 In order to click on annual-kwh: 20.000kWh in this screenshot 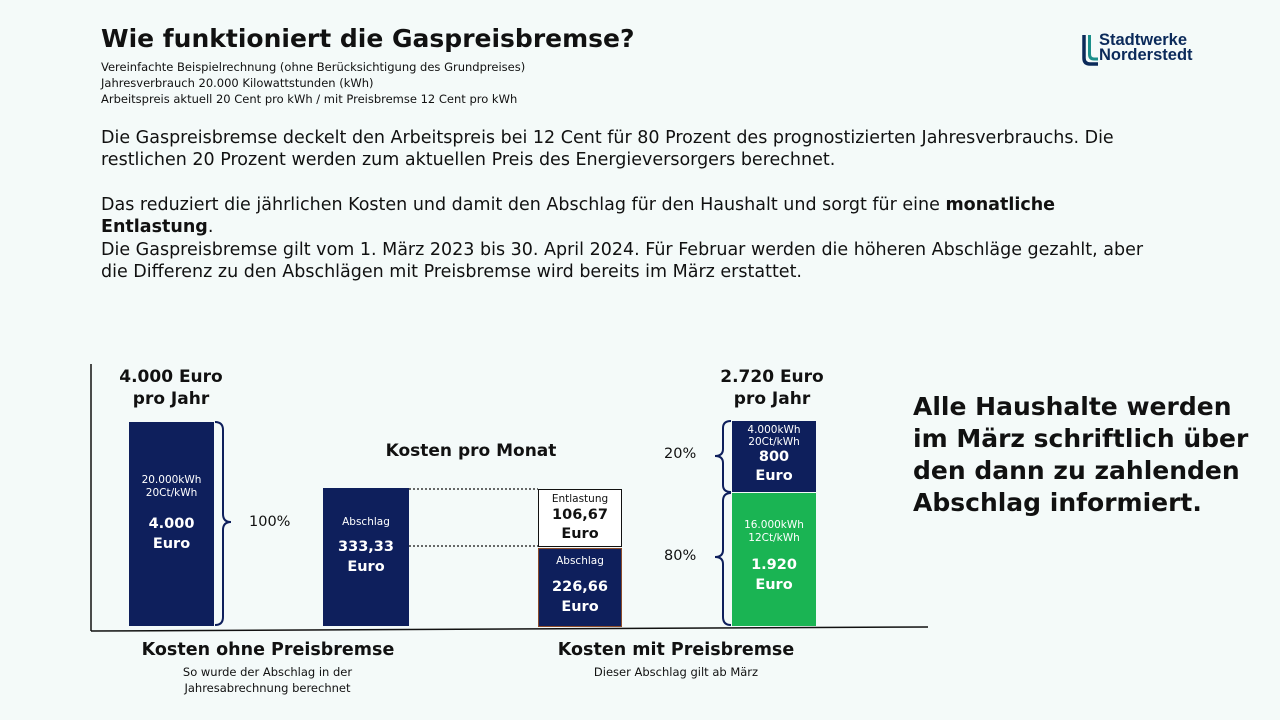, I will do `click(171, 480)`.